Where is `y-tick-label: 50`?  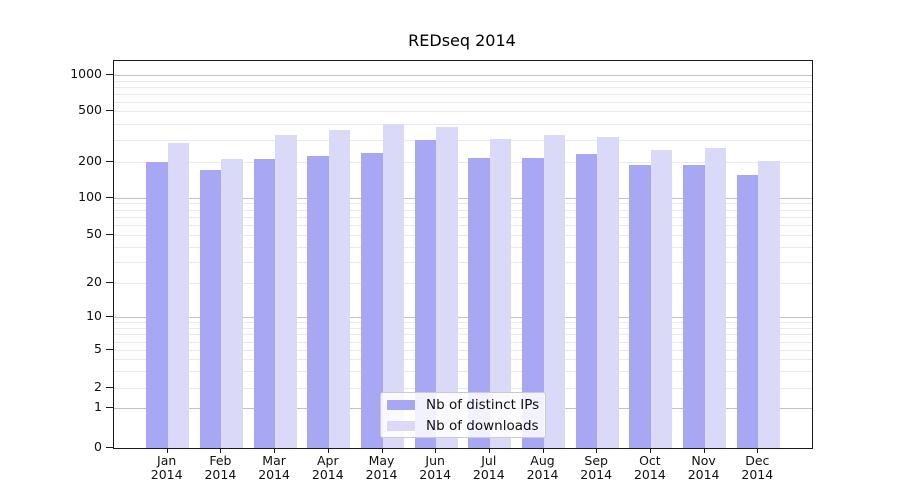
y-tick-label: 50 is located at coordinates (94, 233).